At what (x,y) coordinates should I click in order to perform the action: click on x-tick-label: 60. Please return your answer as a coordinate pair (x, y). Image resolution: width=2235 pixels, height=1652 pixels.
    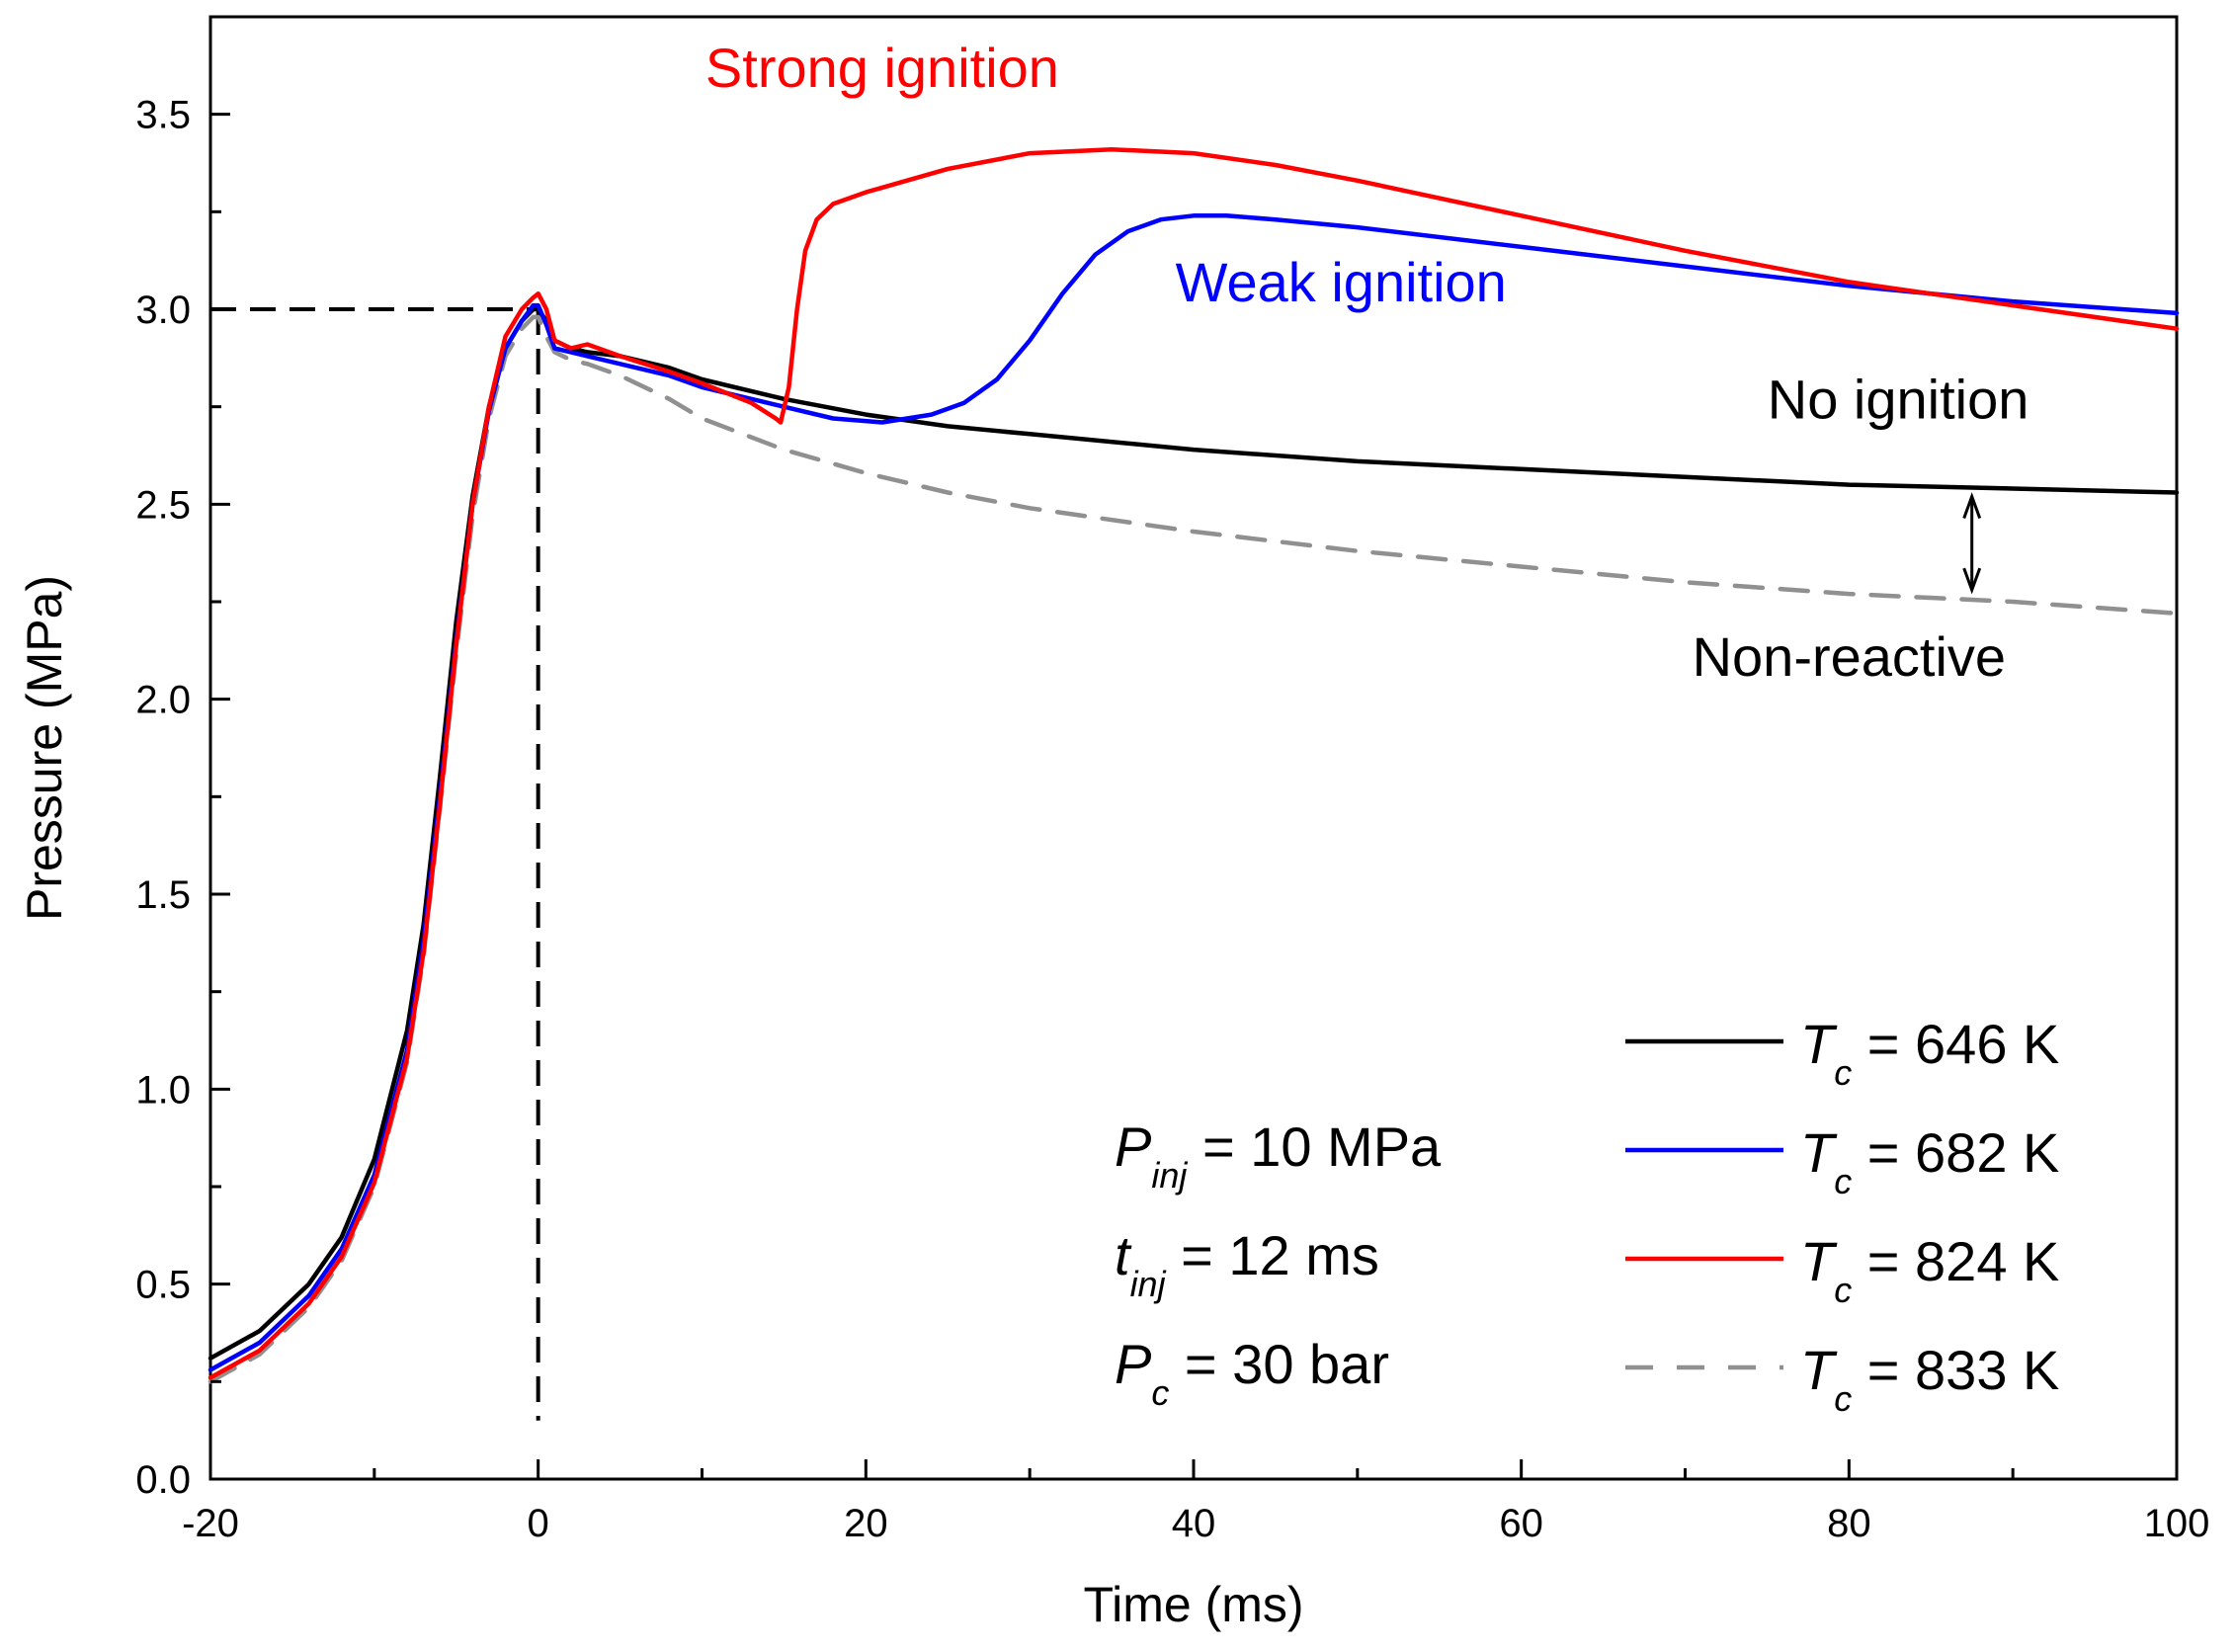
    Looking at the image, I should click on (1521, 1523).